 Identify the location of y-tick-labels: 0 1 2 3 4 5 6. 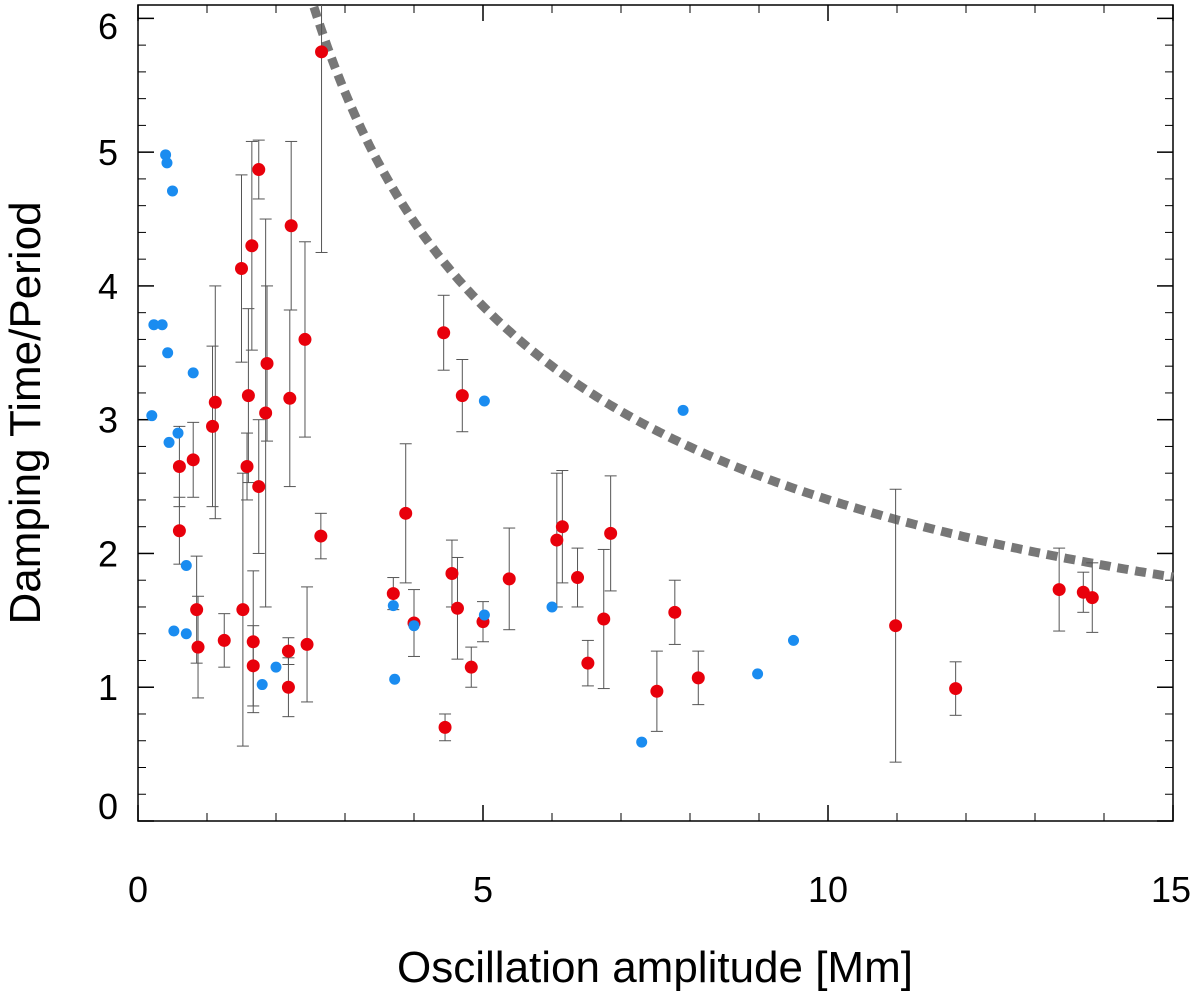
(108, 416).